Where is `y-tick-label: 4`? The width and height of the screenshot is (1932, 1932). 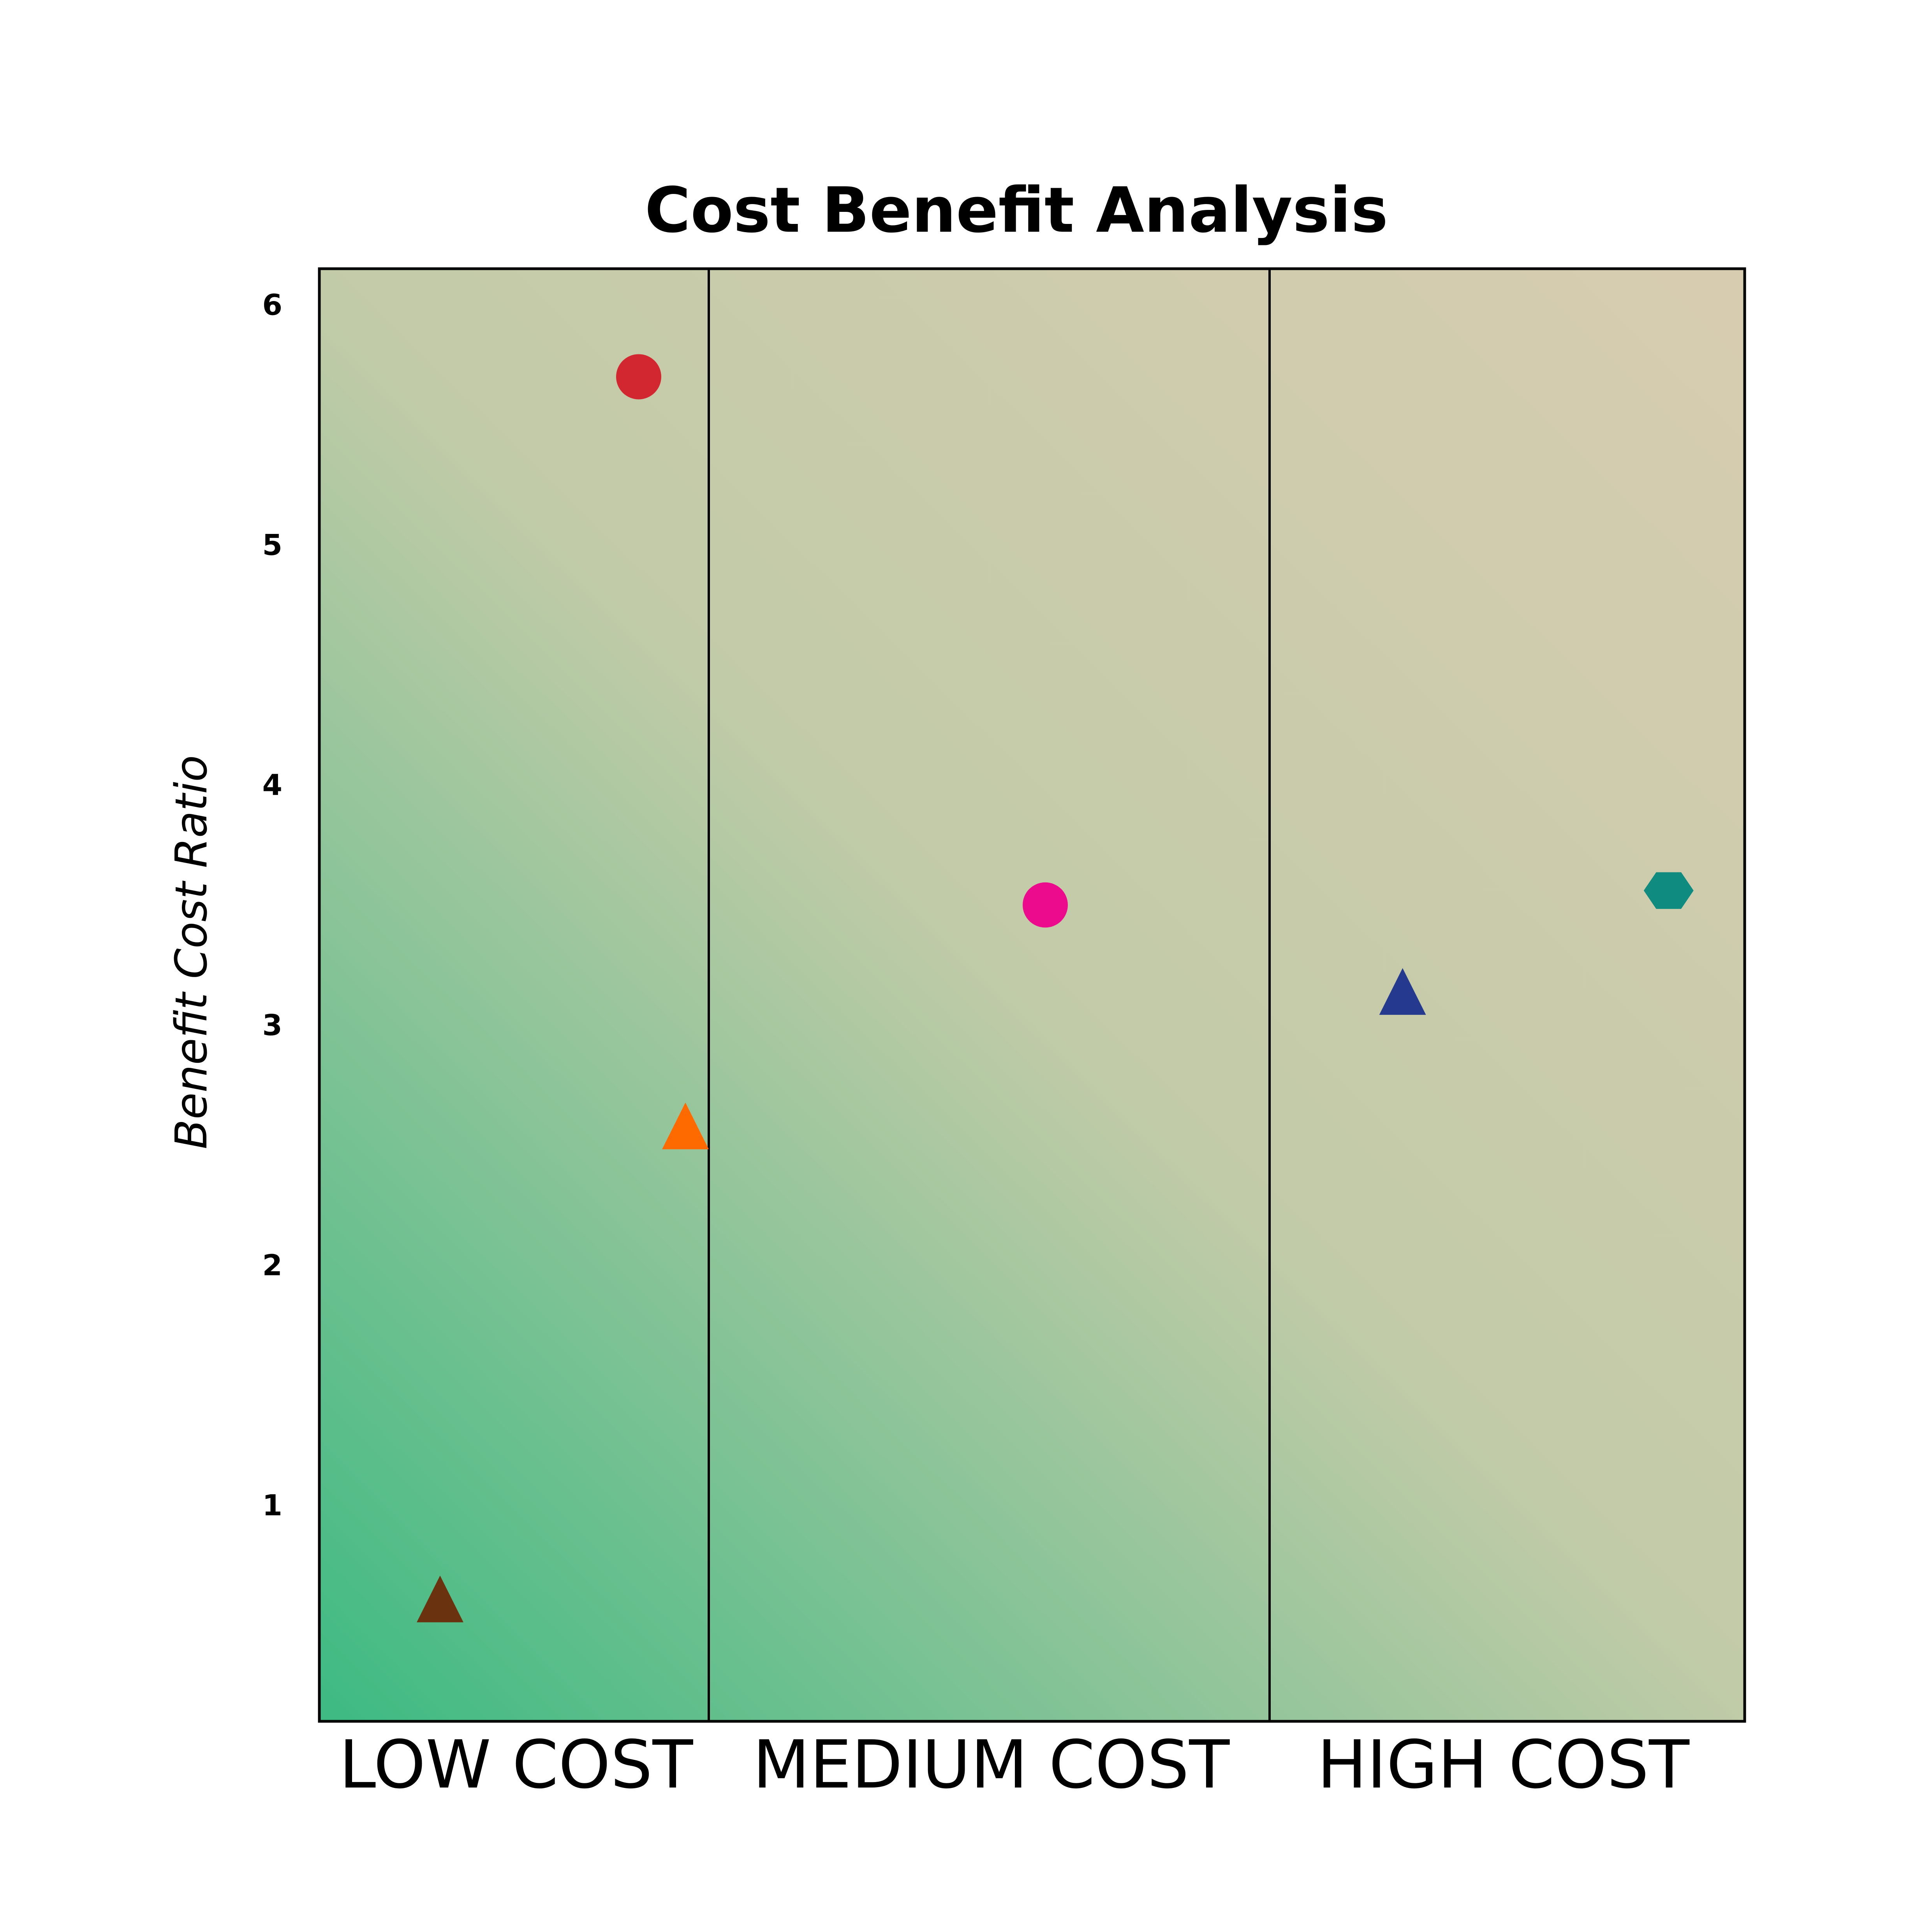
y-tick-label: 4 is located at coordinates (272, 785).